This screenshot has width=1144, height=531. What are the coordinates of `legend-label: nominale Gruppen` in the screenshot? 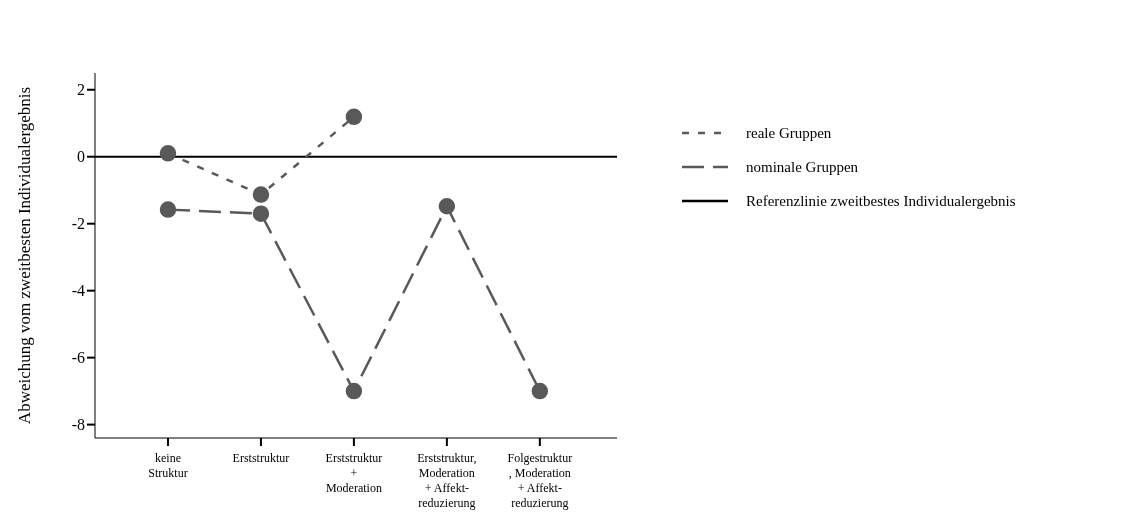 It's located at (802, 167).